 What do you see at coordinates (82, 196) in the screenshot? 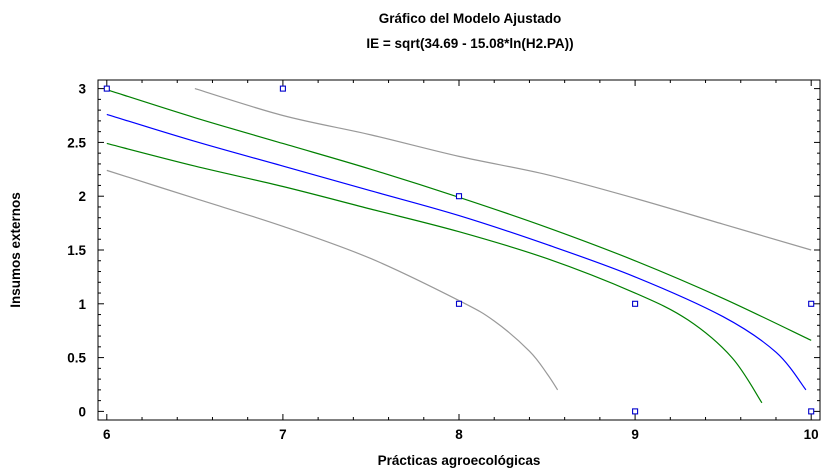
I see `y-tick-label: 2` at bounding box center [82, 196].